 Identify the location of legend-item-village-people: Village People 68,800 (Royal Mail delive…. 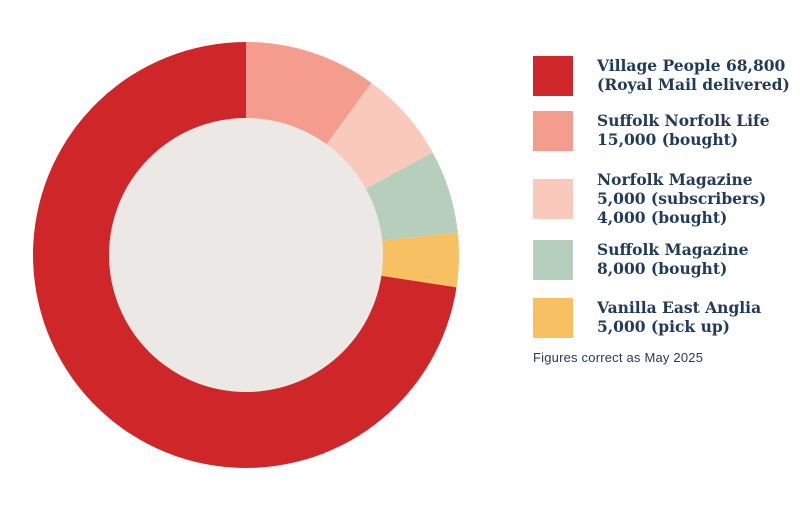
(661, 76).